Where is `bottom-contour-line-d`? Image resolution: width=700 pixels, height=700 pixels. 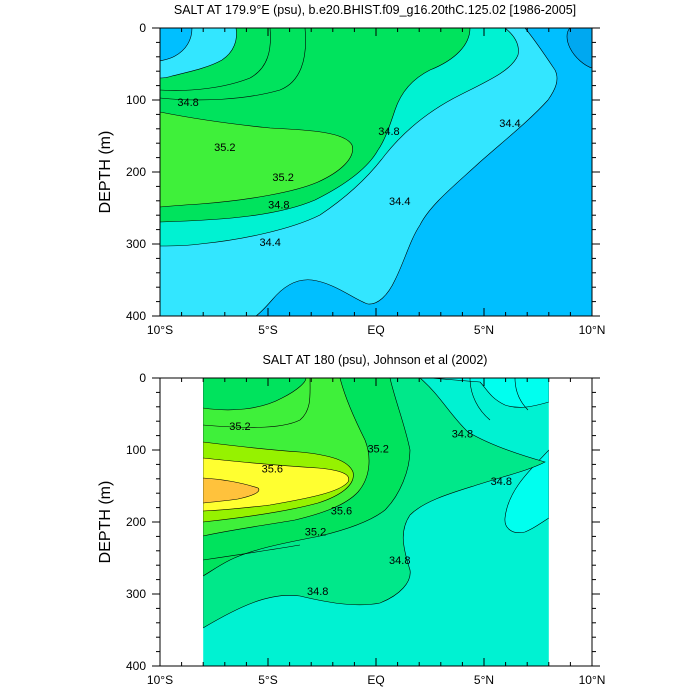
bottom-contour-line-d is located at coordinates (521, 394).